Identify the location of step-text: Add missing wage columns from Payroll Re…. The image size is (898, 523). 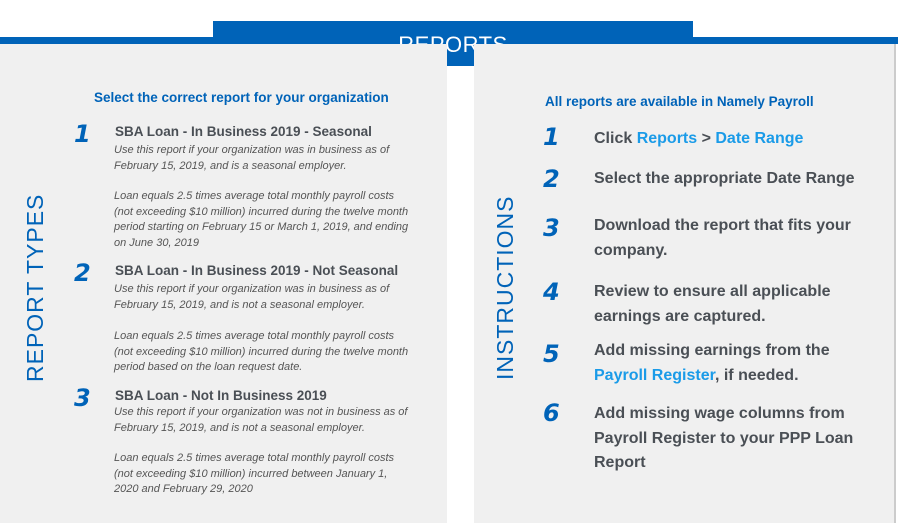
(724, 438).